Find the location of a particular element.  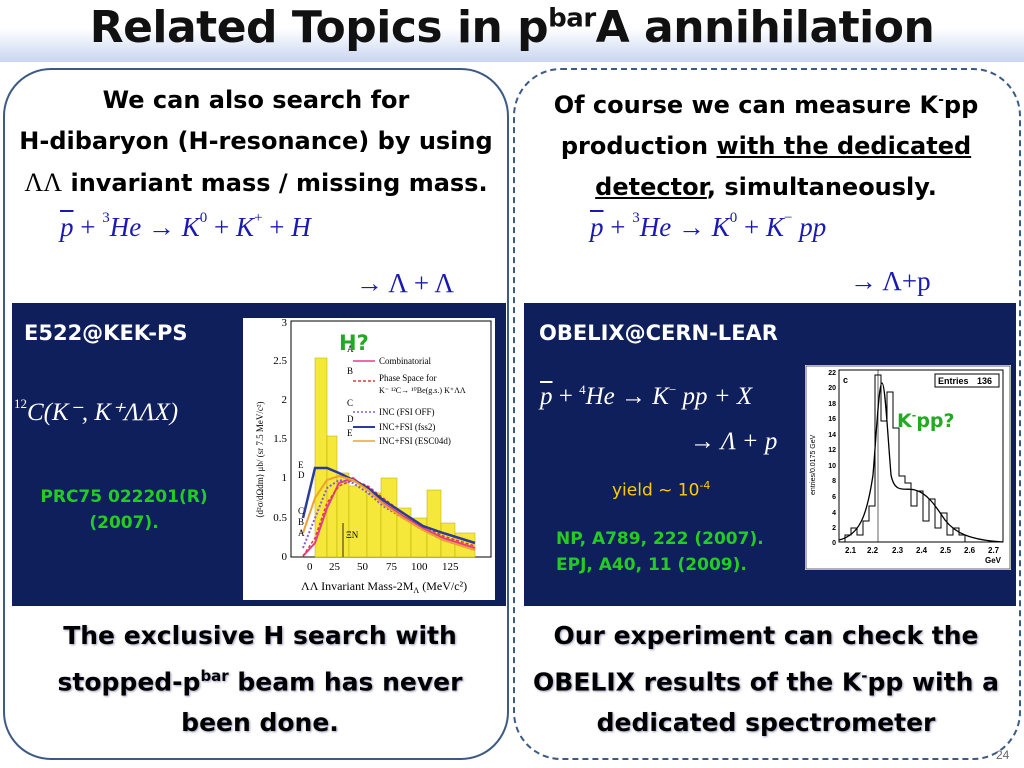

svg-text: 2.7 is located at coordinates (994, 550).